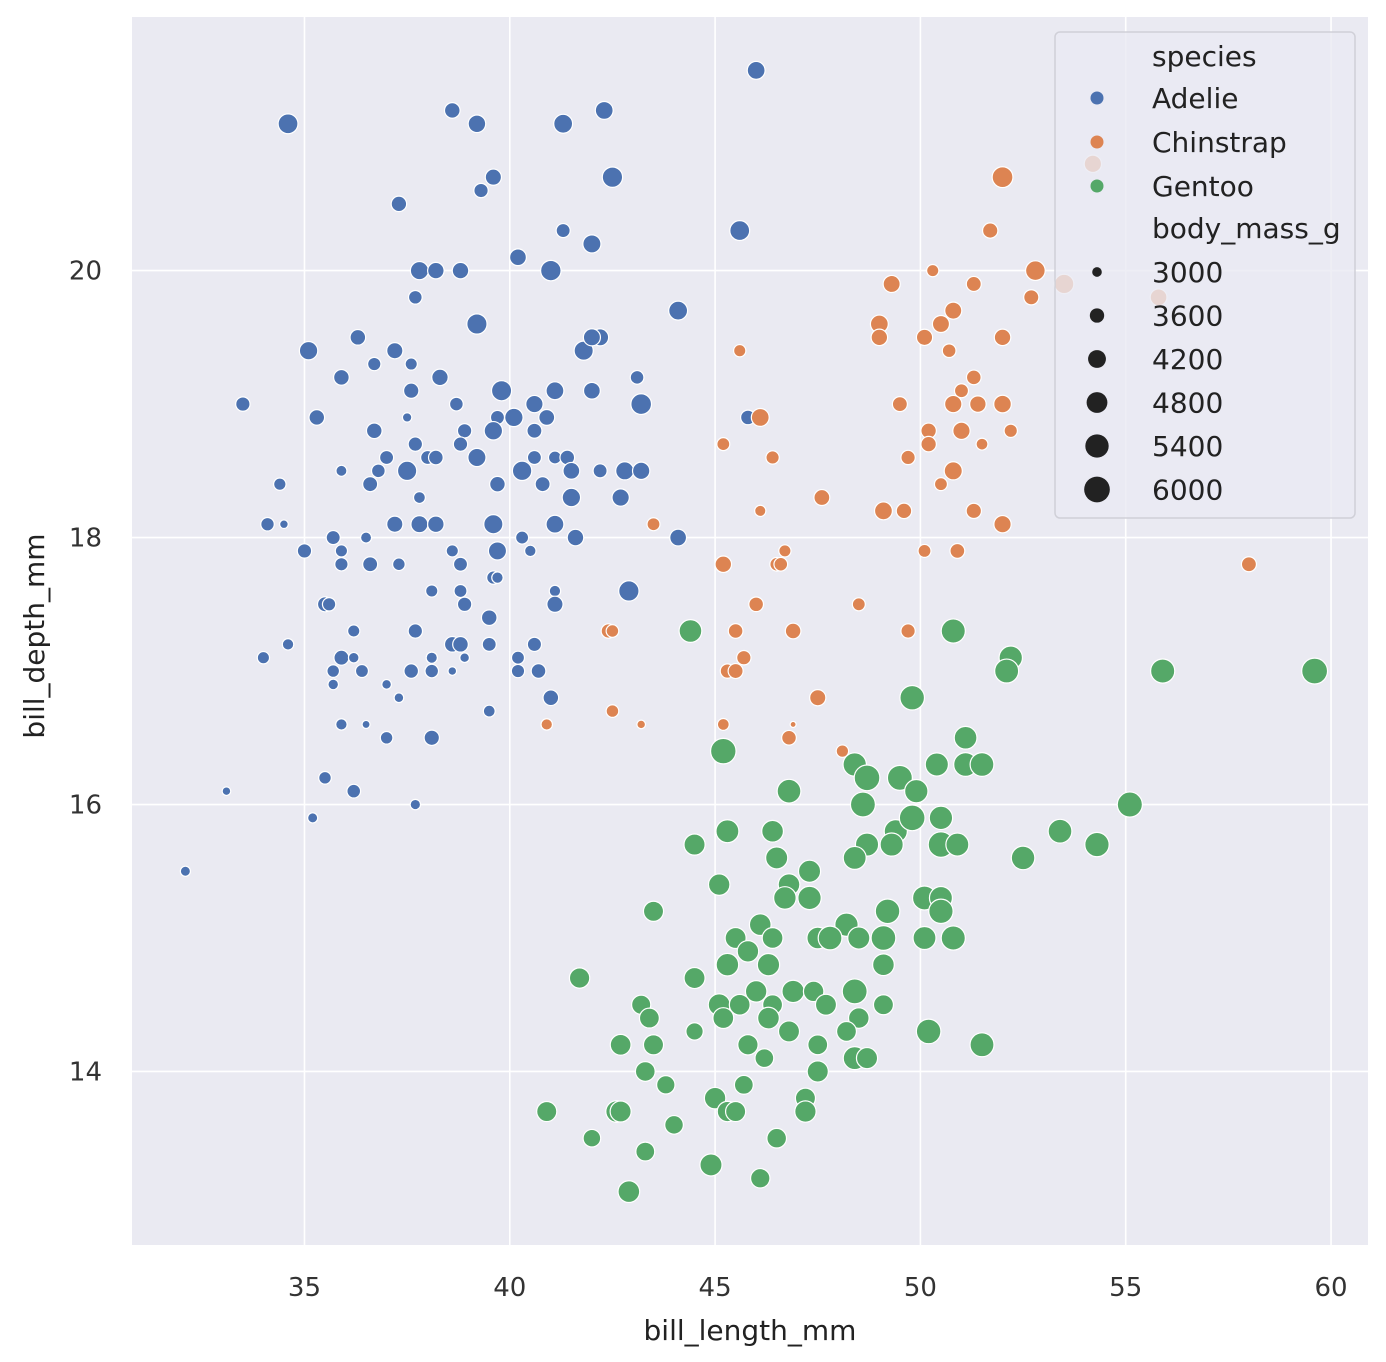 This screenshot has width=1386, height=1362. What do you see at coordinates (1097, 98) in the screenshot?
I see `legend-marker-adelie` at bounding box center [1097, 98].